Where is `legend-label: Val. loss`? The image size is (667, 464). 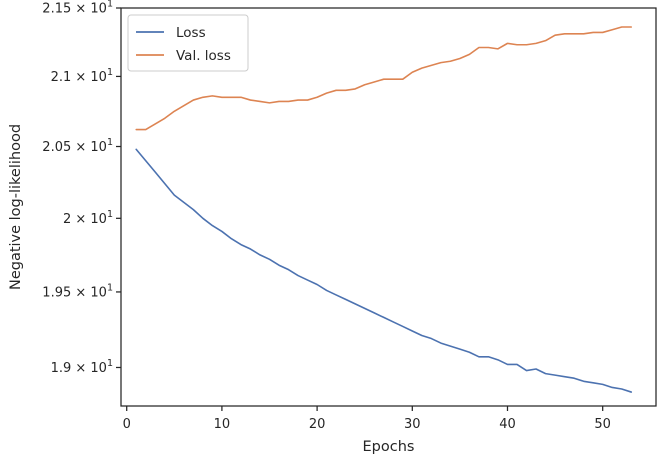
legend-label: Val. loss is located at coordinates (203, 56).